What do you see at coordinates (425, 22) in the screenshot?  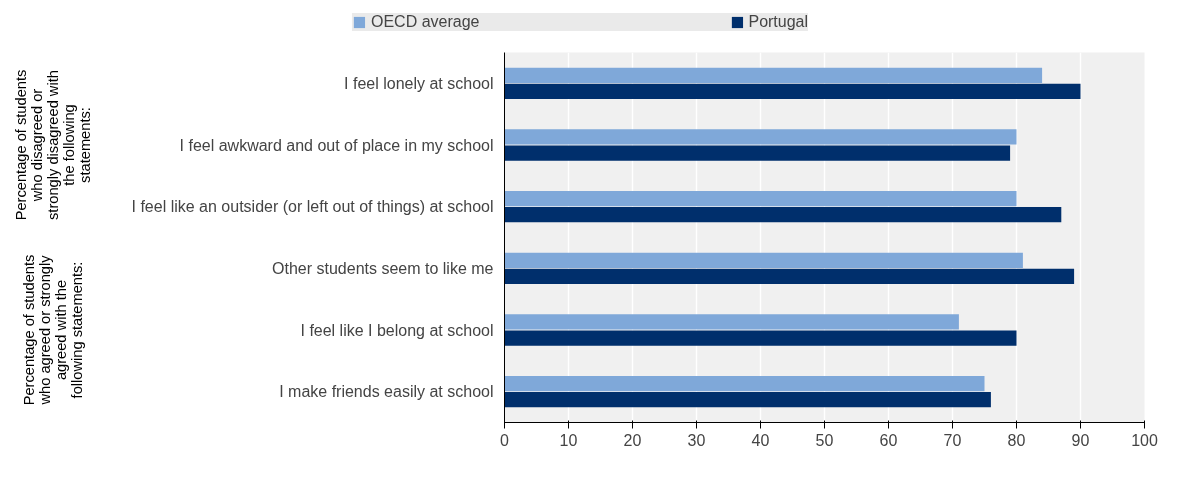 I see `legend-label: OECD average` at bounding box center [425, 22].